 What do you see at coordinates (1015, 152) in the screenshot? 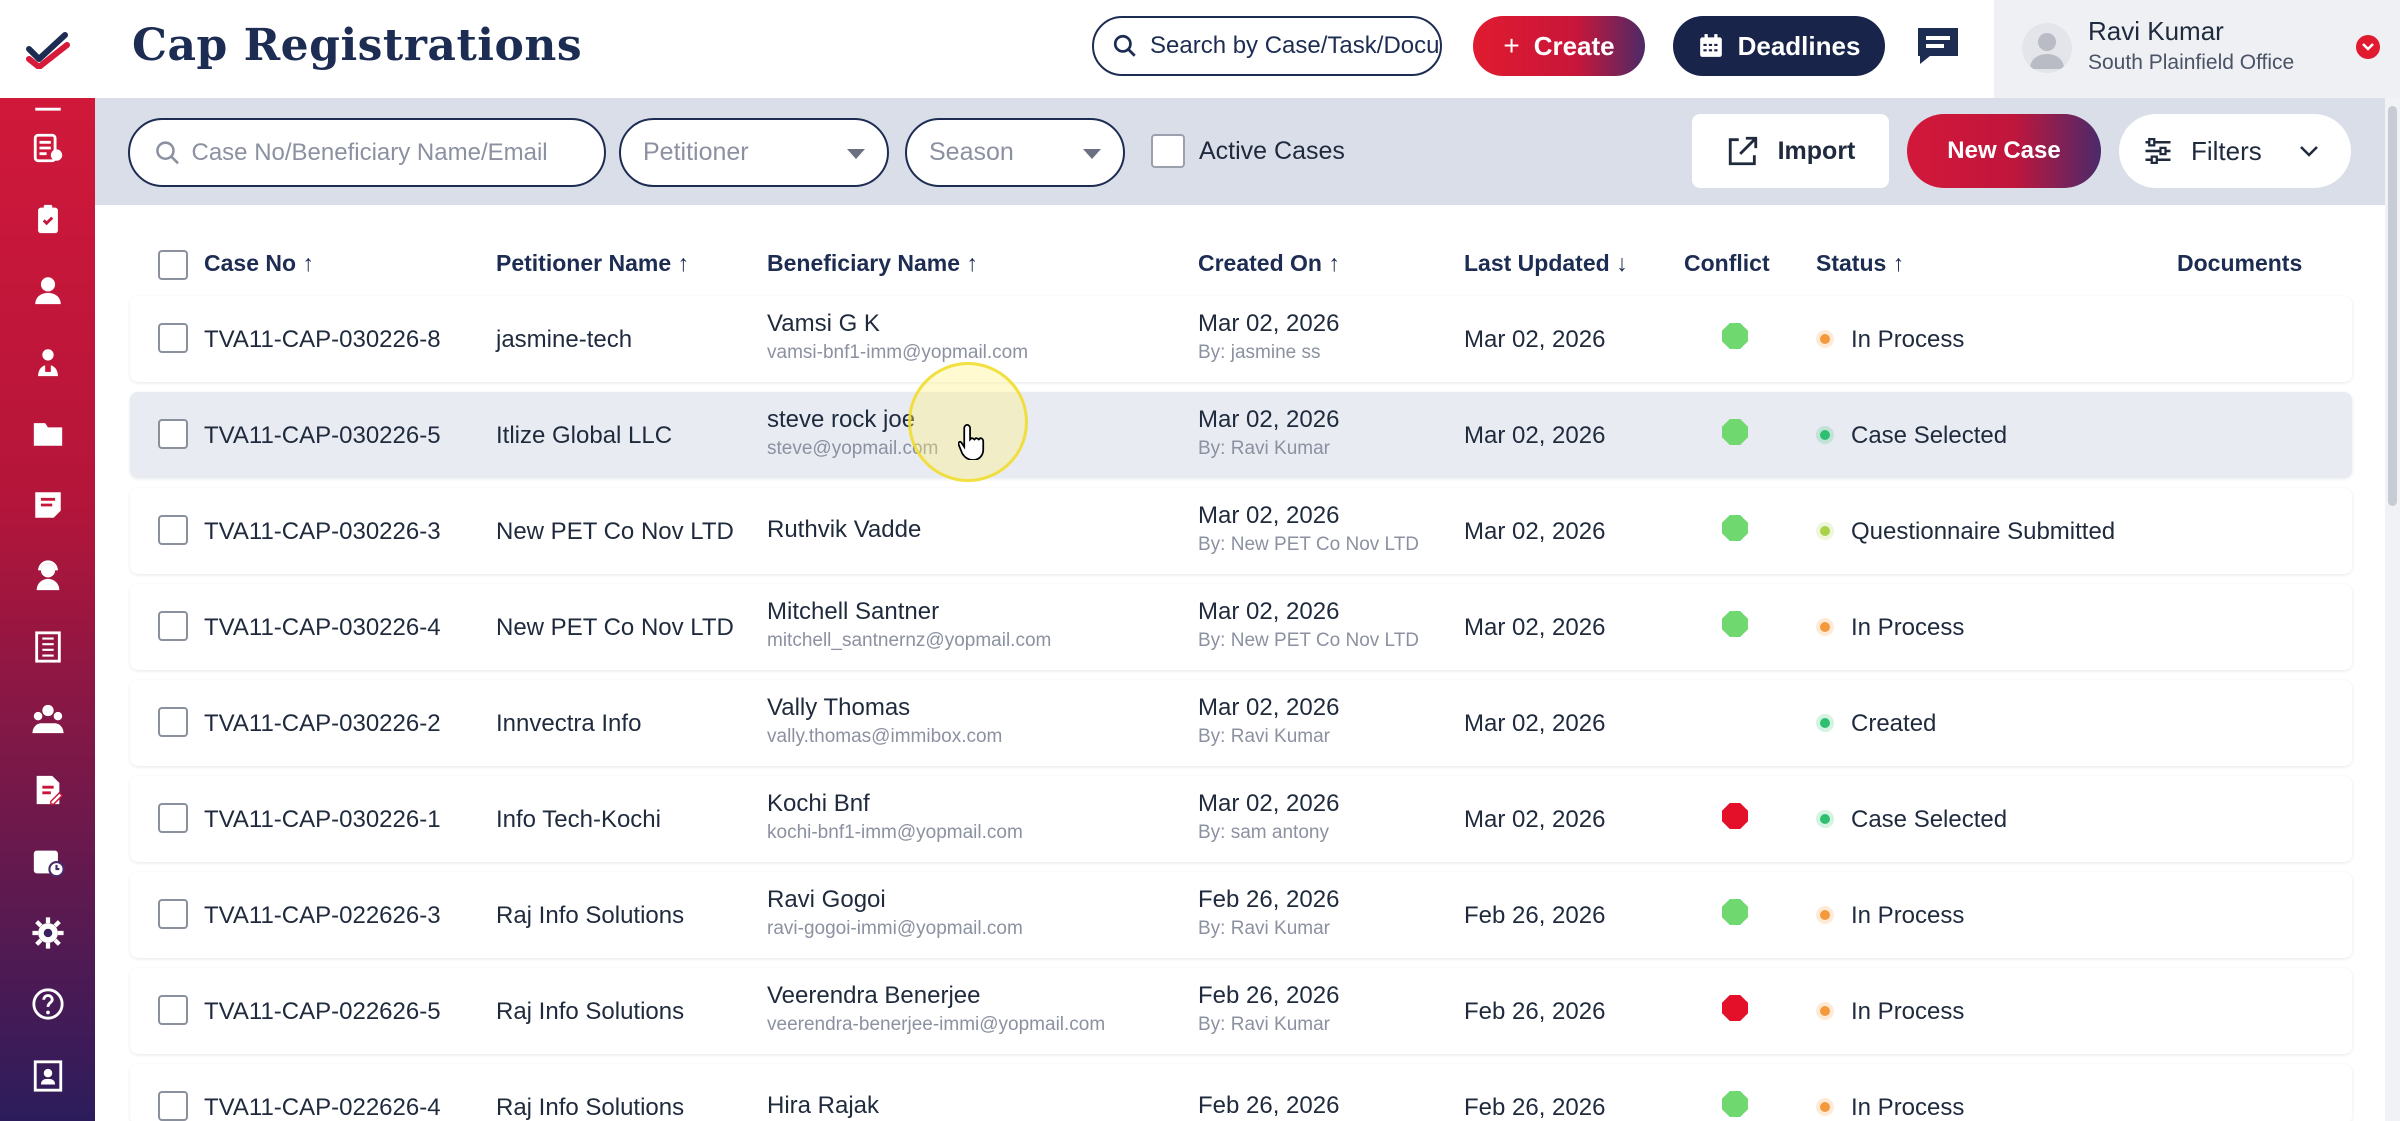
I see `season-select: Season` at bounding box center [1015, 152].